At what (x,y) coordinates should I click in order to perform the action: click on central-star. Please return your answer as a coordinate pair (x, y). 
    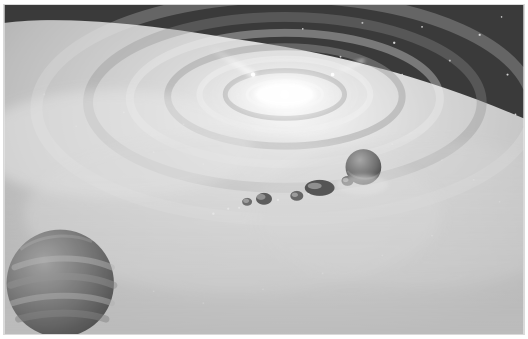
    Looking at the image, I should click on (285, 94).